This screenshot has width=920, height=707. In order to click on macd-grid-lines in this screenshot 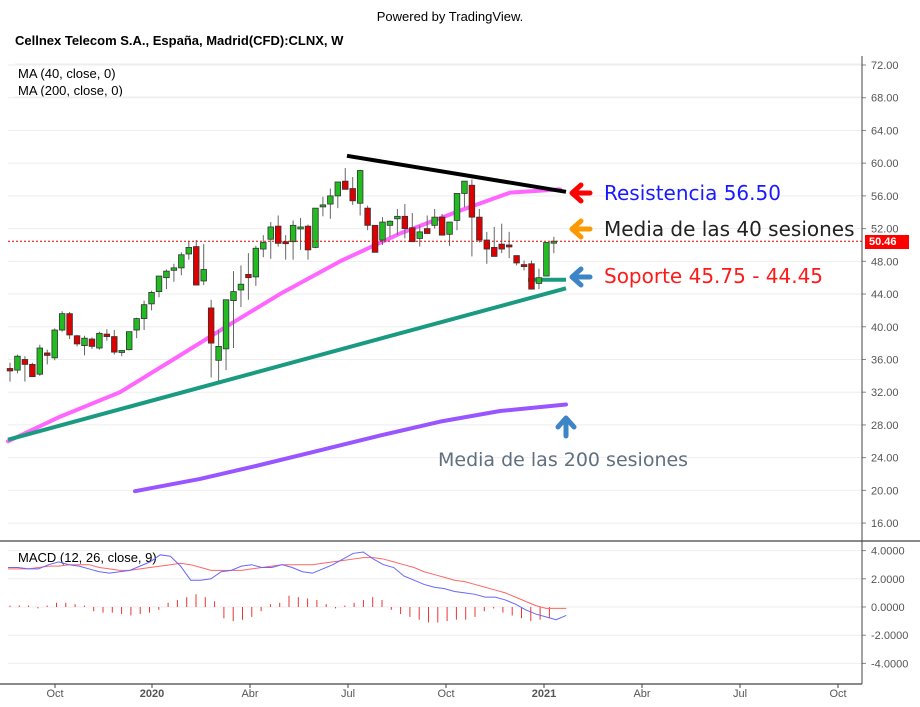, I will do `click(435, 607)`.